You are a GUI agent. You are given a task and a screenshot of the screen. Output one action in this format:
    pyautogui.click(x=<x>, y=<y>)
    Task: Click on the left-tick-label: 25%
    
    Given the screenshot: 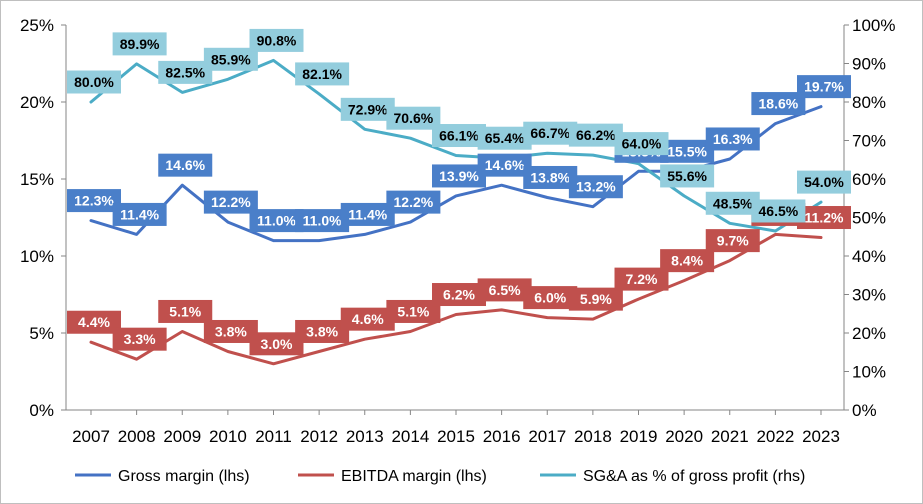 What is the action you would take?
    pyautogui.click(x=37, y=25)
    